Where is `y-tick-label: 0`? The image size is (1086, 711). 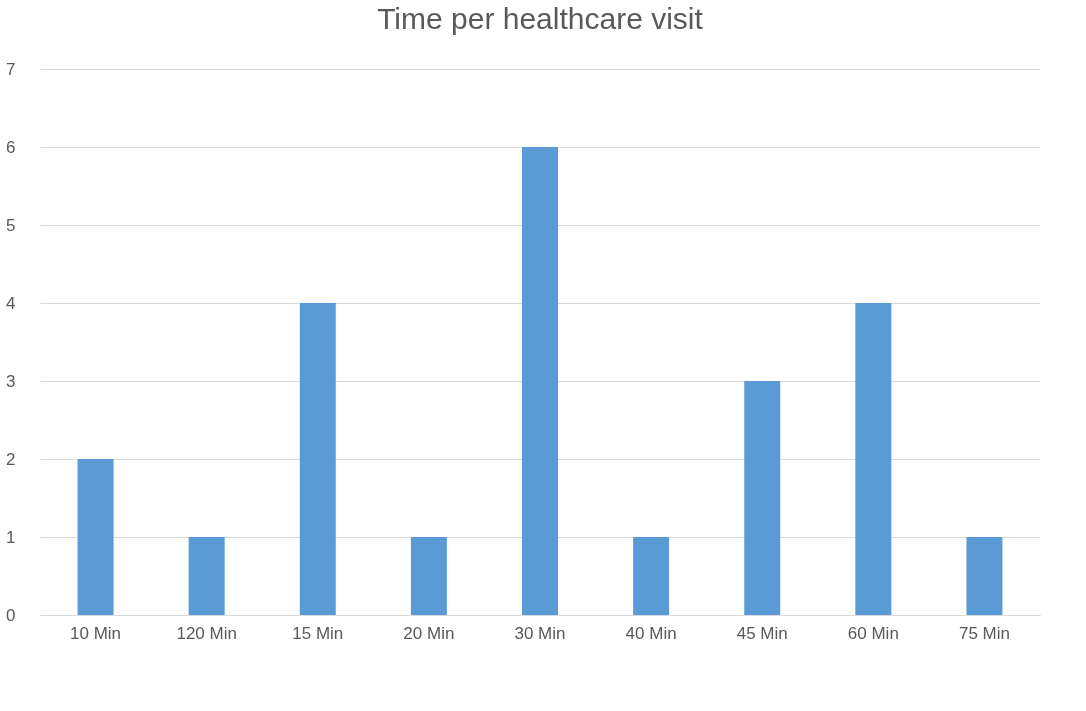 y-tick-label: 0 is located at coordinates (11, 615).